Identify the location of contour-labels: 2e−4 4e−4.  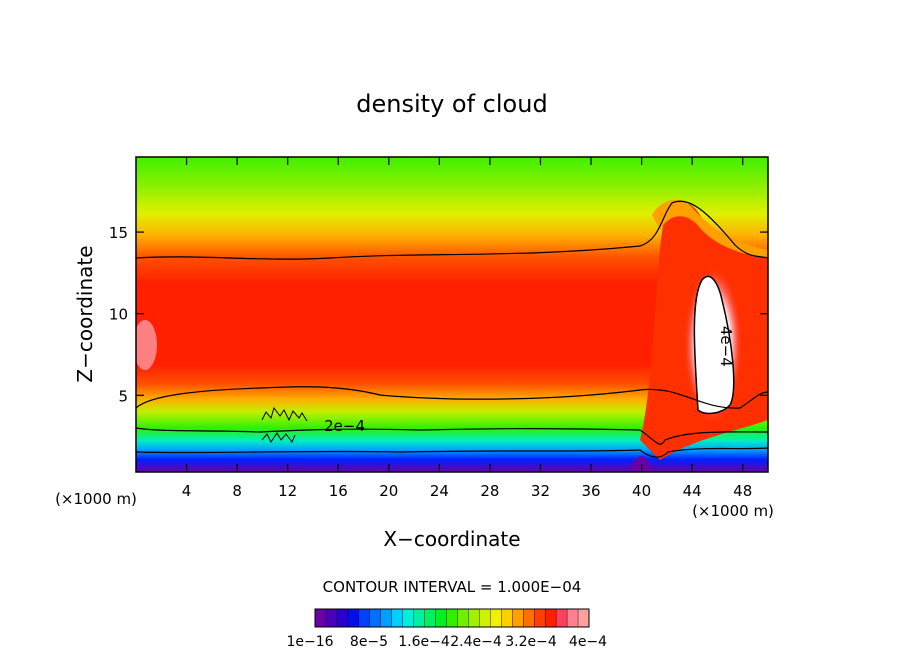
(529, 380).